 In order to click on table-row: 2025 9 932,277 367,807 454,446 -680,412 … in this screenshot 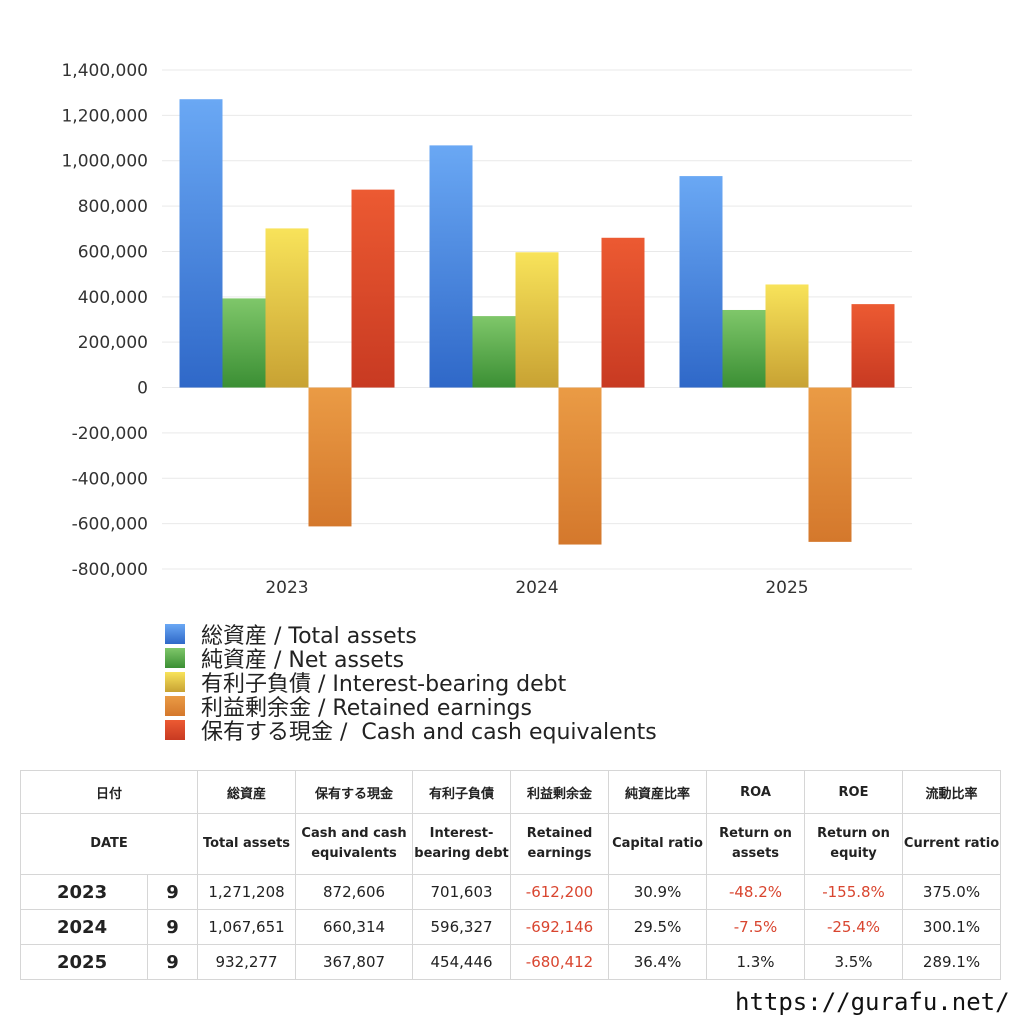, I will do `click(511, 962)`.